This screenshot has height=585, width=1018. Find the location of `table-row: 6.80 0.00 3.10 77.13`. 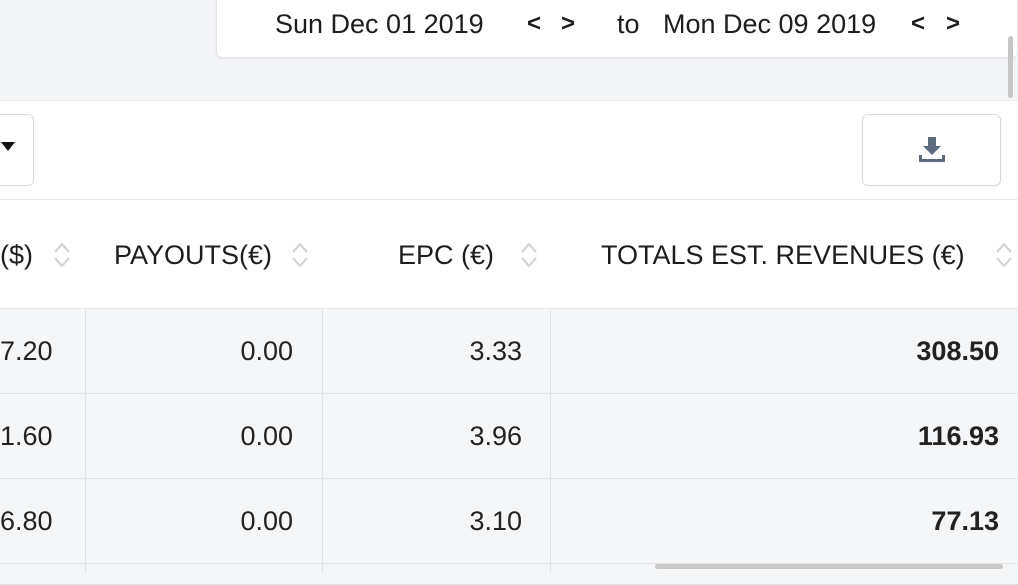

table-row: 6.80 0.00 3.10 77.13 is located at coordinates (509, 521).